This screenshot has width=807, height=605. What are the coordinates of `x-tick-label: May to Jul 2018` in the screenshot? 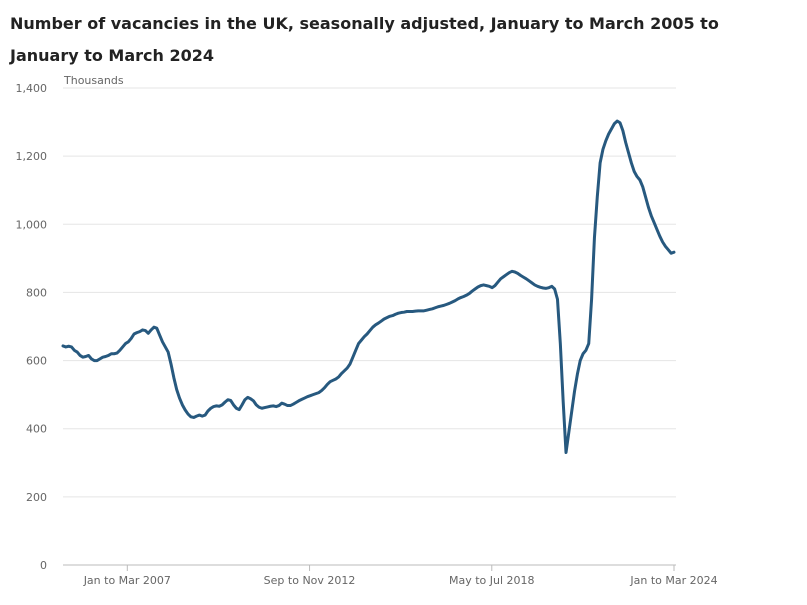 It's located at (492, 580).